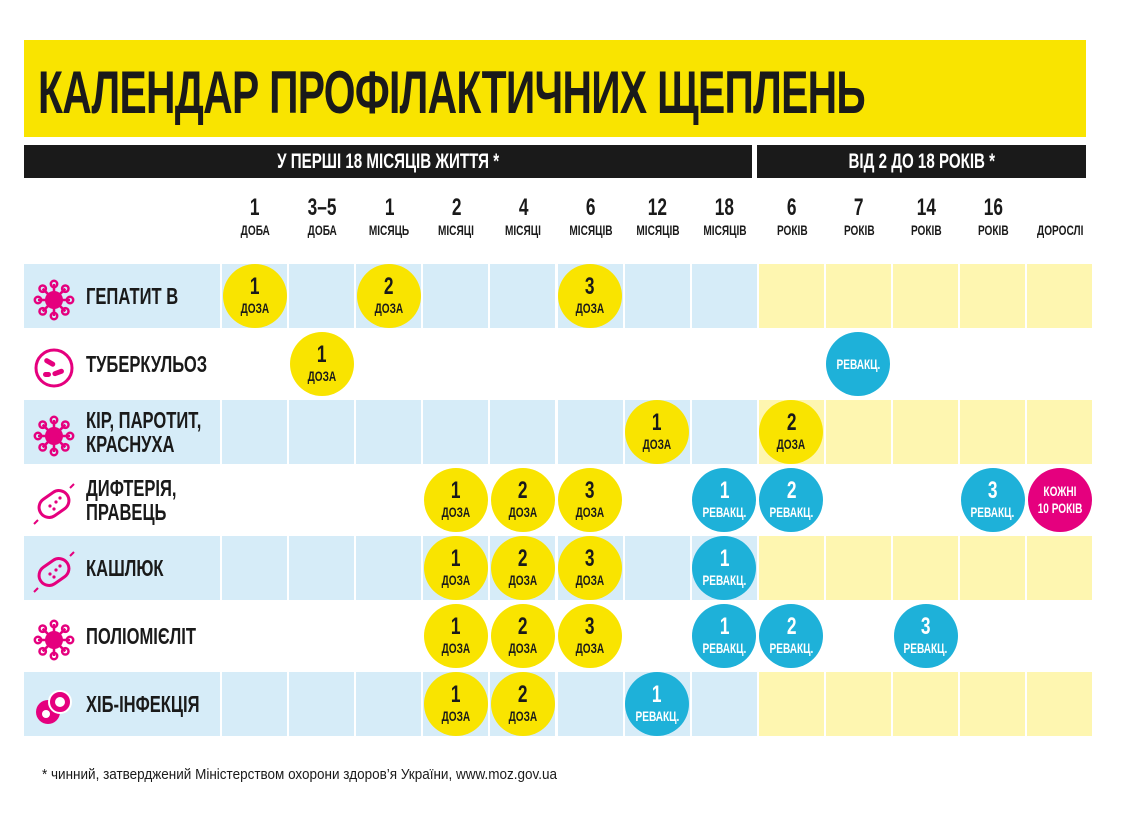 The image size is (1137, 824). Describe the element at coordinates (921, 161) in the screenshot. I see `band-2-to-18-years: ВІД 2 ДО 18 РОКІВ *` at that location.